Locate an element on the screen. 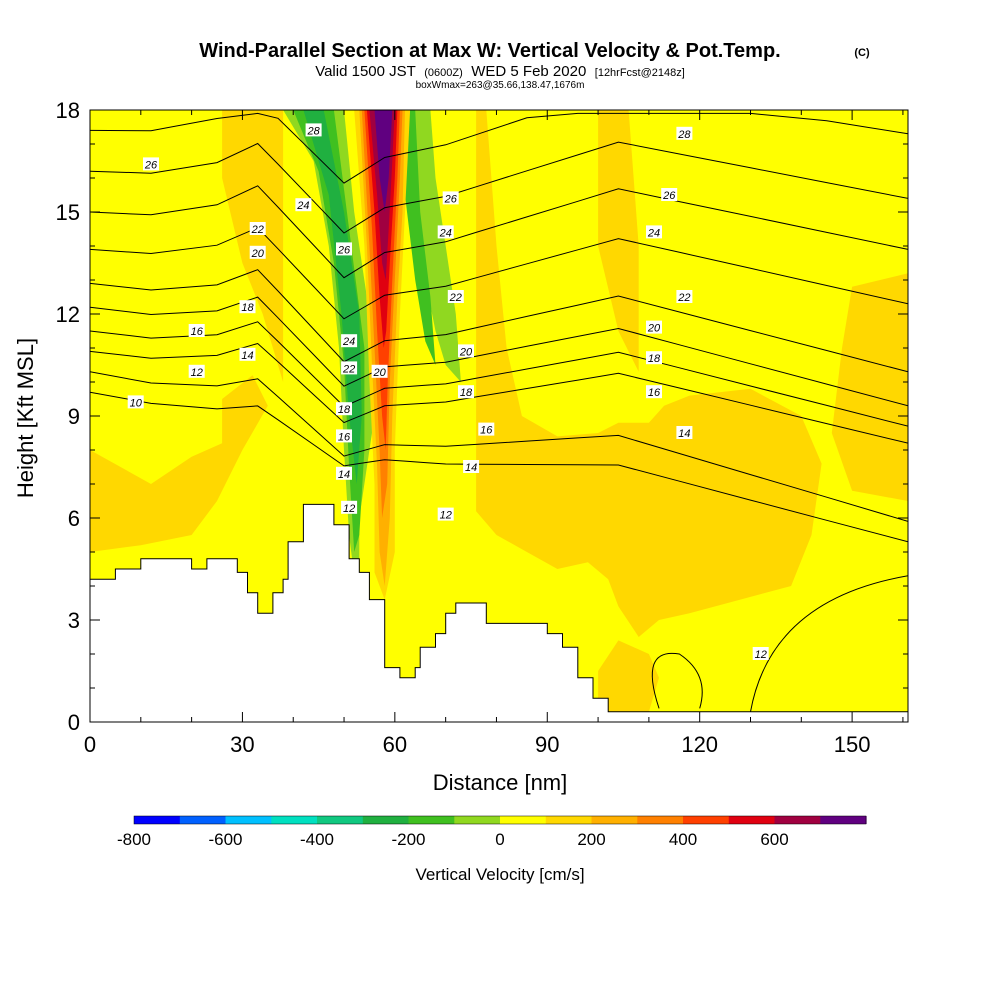  y-axis-title: Height [Kft MSL] is located at coordinates (25, 418).